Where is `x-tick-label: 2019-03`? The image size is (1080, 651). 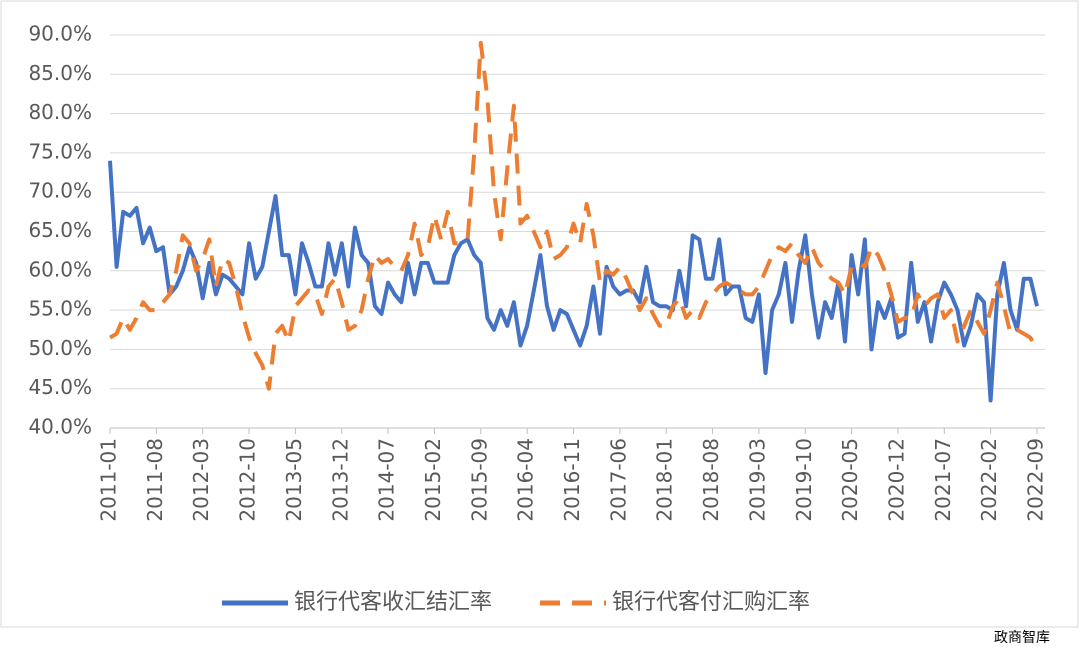
x-tick-label: 2019-03 is located at coordinates (757, 480).